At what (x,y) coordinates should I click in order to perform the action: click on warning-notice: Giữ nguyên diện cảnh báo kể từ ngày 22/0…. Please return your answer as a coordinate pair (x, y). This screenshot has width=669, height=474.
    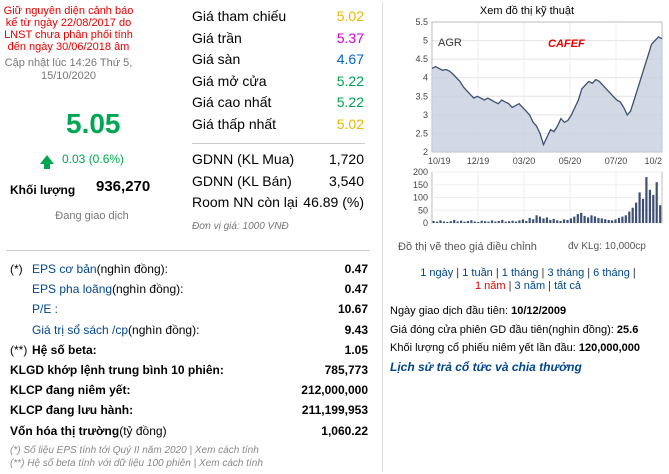
    Looking at the image, I should click on (68, 29).